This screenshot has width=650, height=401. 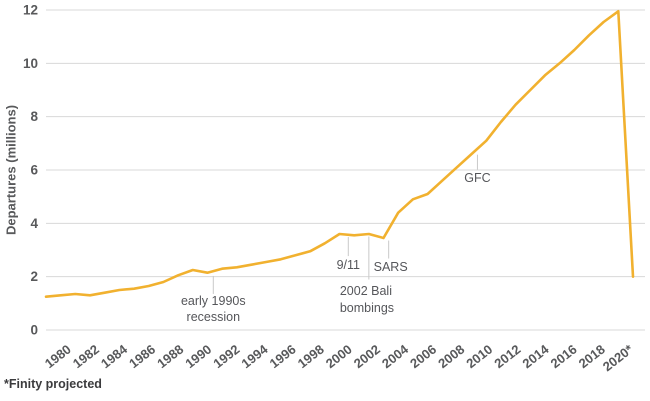 I want to click on y-axis-tick-label: 2, so click(x=34, y=276).